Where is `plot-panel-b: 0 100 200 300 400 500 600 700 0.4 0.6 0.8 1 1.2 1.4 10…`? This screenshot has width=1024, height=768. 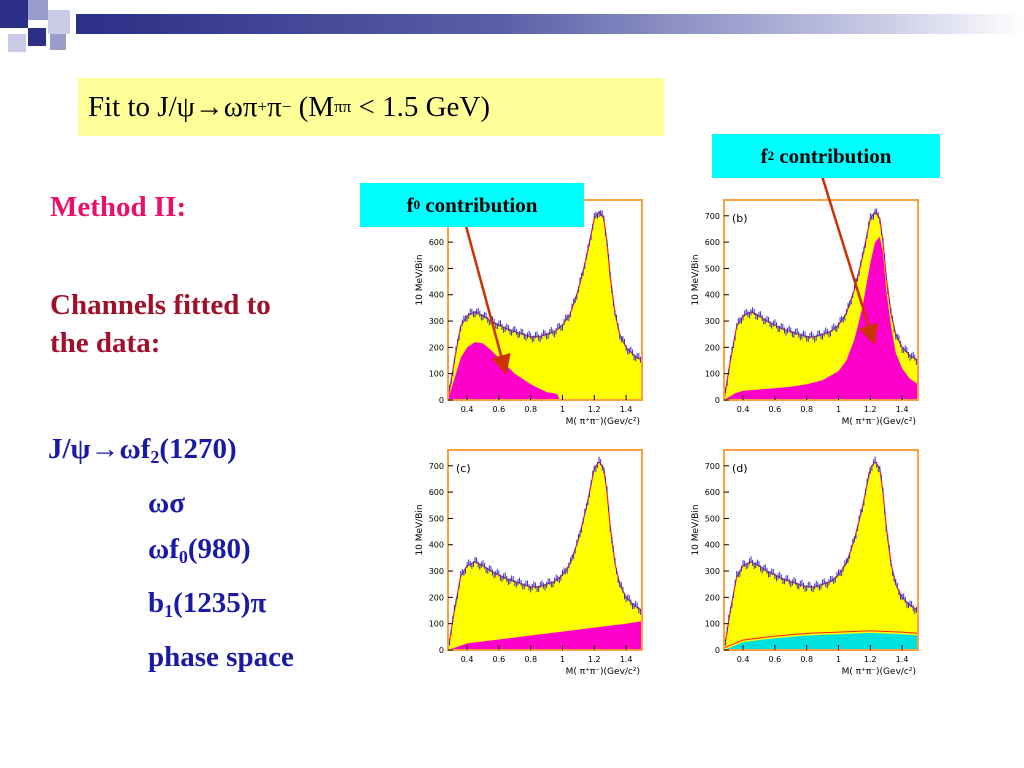
plot-panel-b: 0 100 200 300 400 500 600 700 0.4 0.6 0.8 1 1.2 1.4 10… is located at coordinates (806, 312).